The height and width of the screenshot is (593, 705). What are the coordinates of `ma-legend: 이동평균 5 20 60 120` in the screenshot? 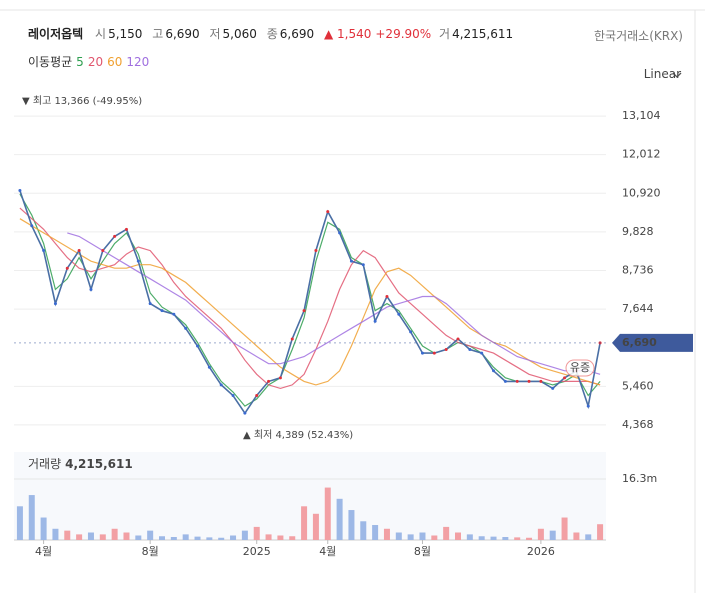 It's located at (90, 61).